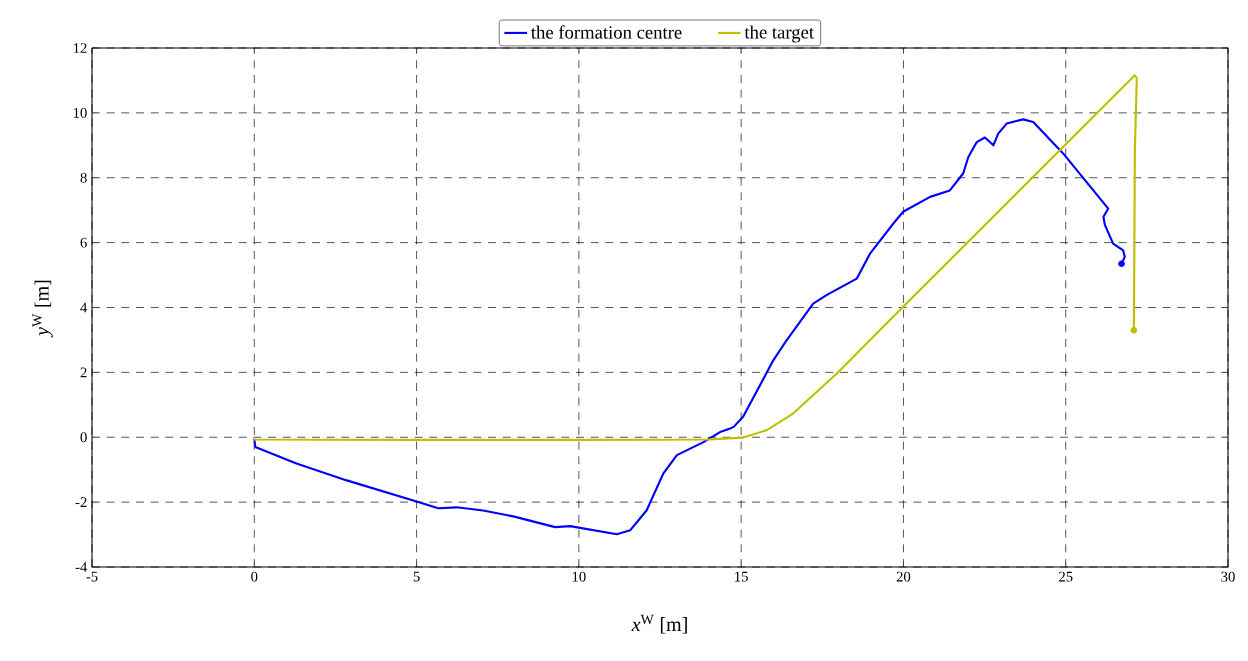  What do you see at coordinates (81, 502) in the screenshot?
I see `y-tick-label: -2` at bounding box center [81, 502].